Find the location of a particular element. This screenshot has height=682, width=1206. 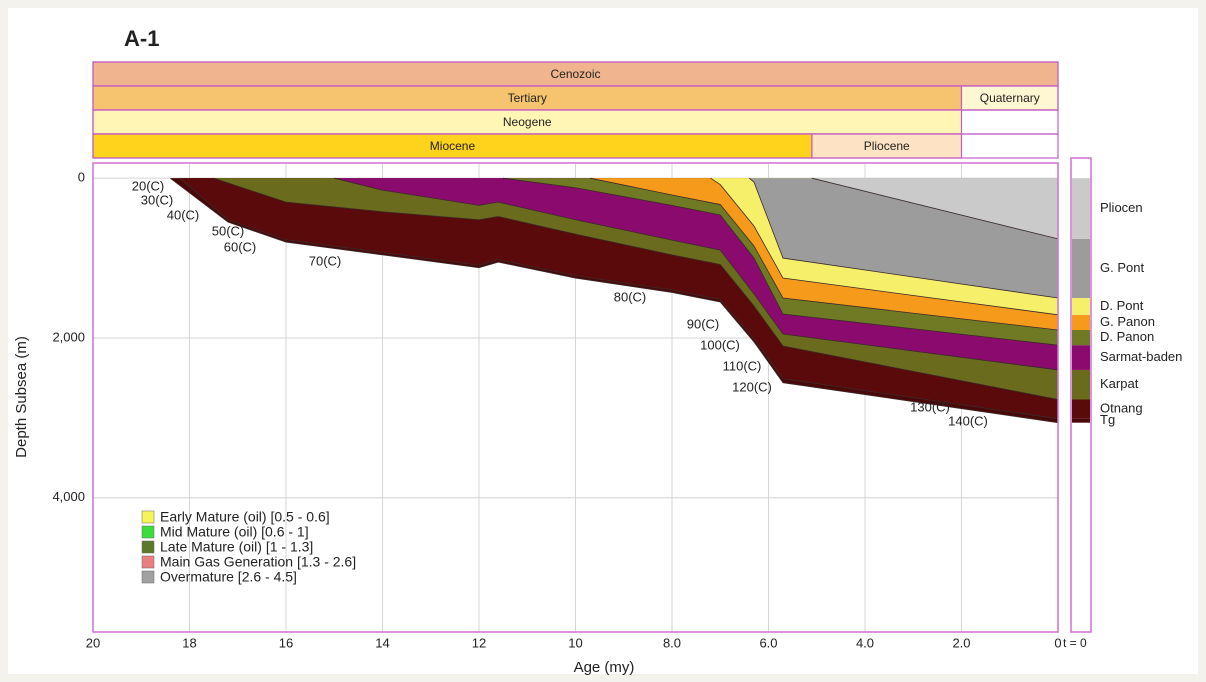

x-tick-label: 8.0 is located at coordinates (672, 642).